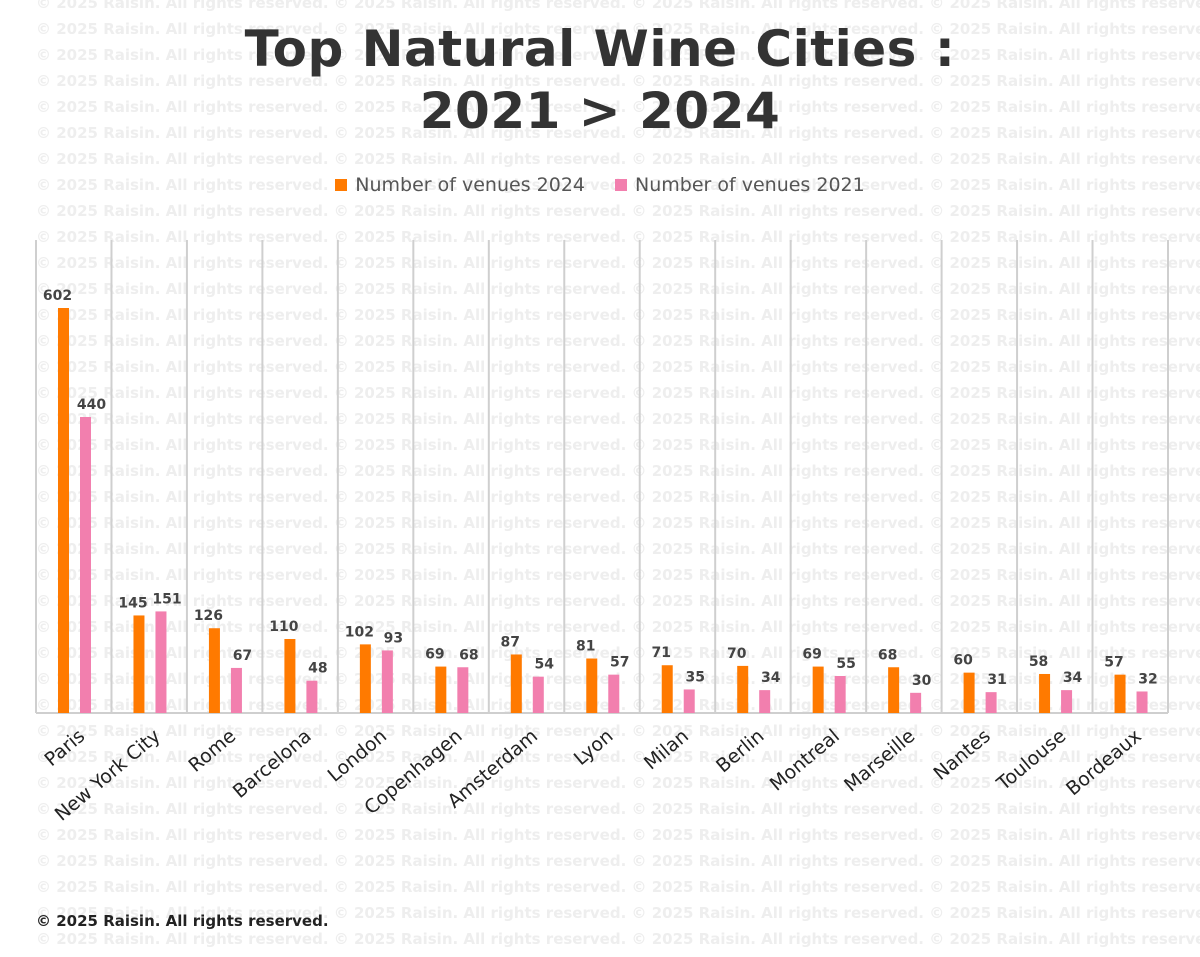 The width and height of the screenshot is (1200, 957). Describe the element at coordinates (64, 748) in the screenshot. I see `x-tick-label: Paris` at that location.